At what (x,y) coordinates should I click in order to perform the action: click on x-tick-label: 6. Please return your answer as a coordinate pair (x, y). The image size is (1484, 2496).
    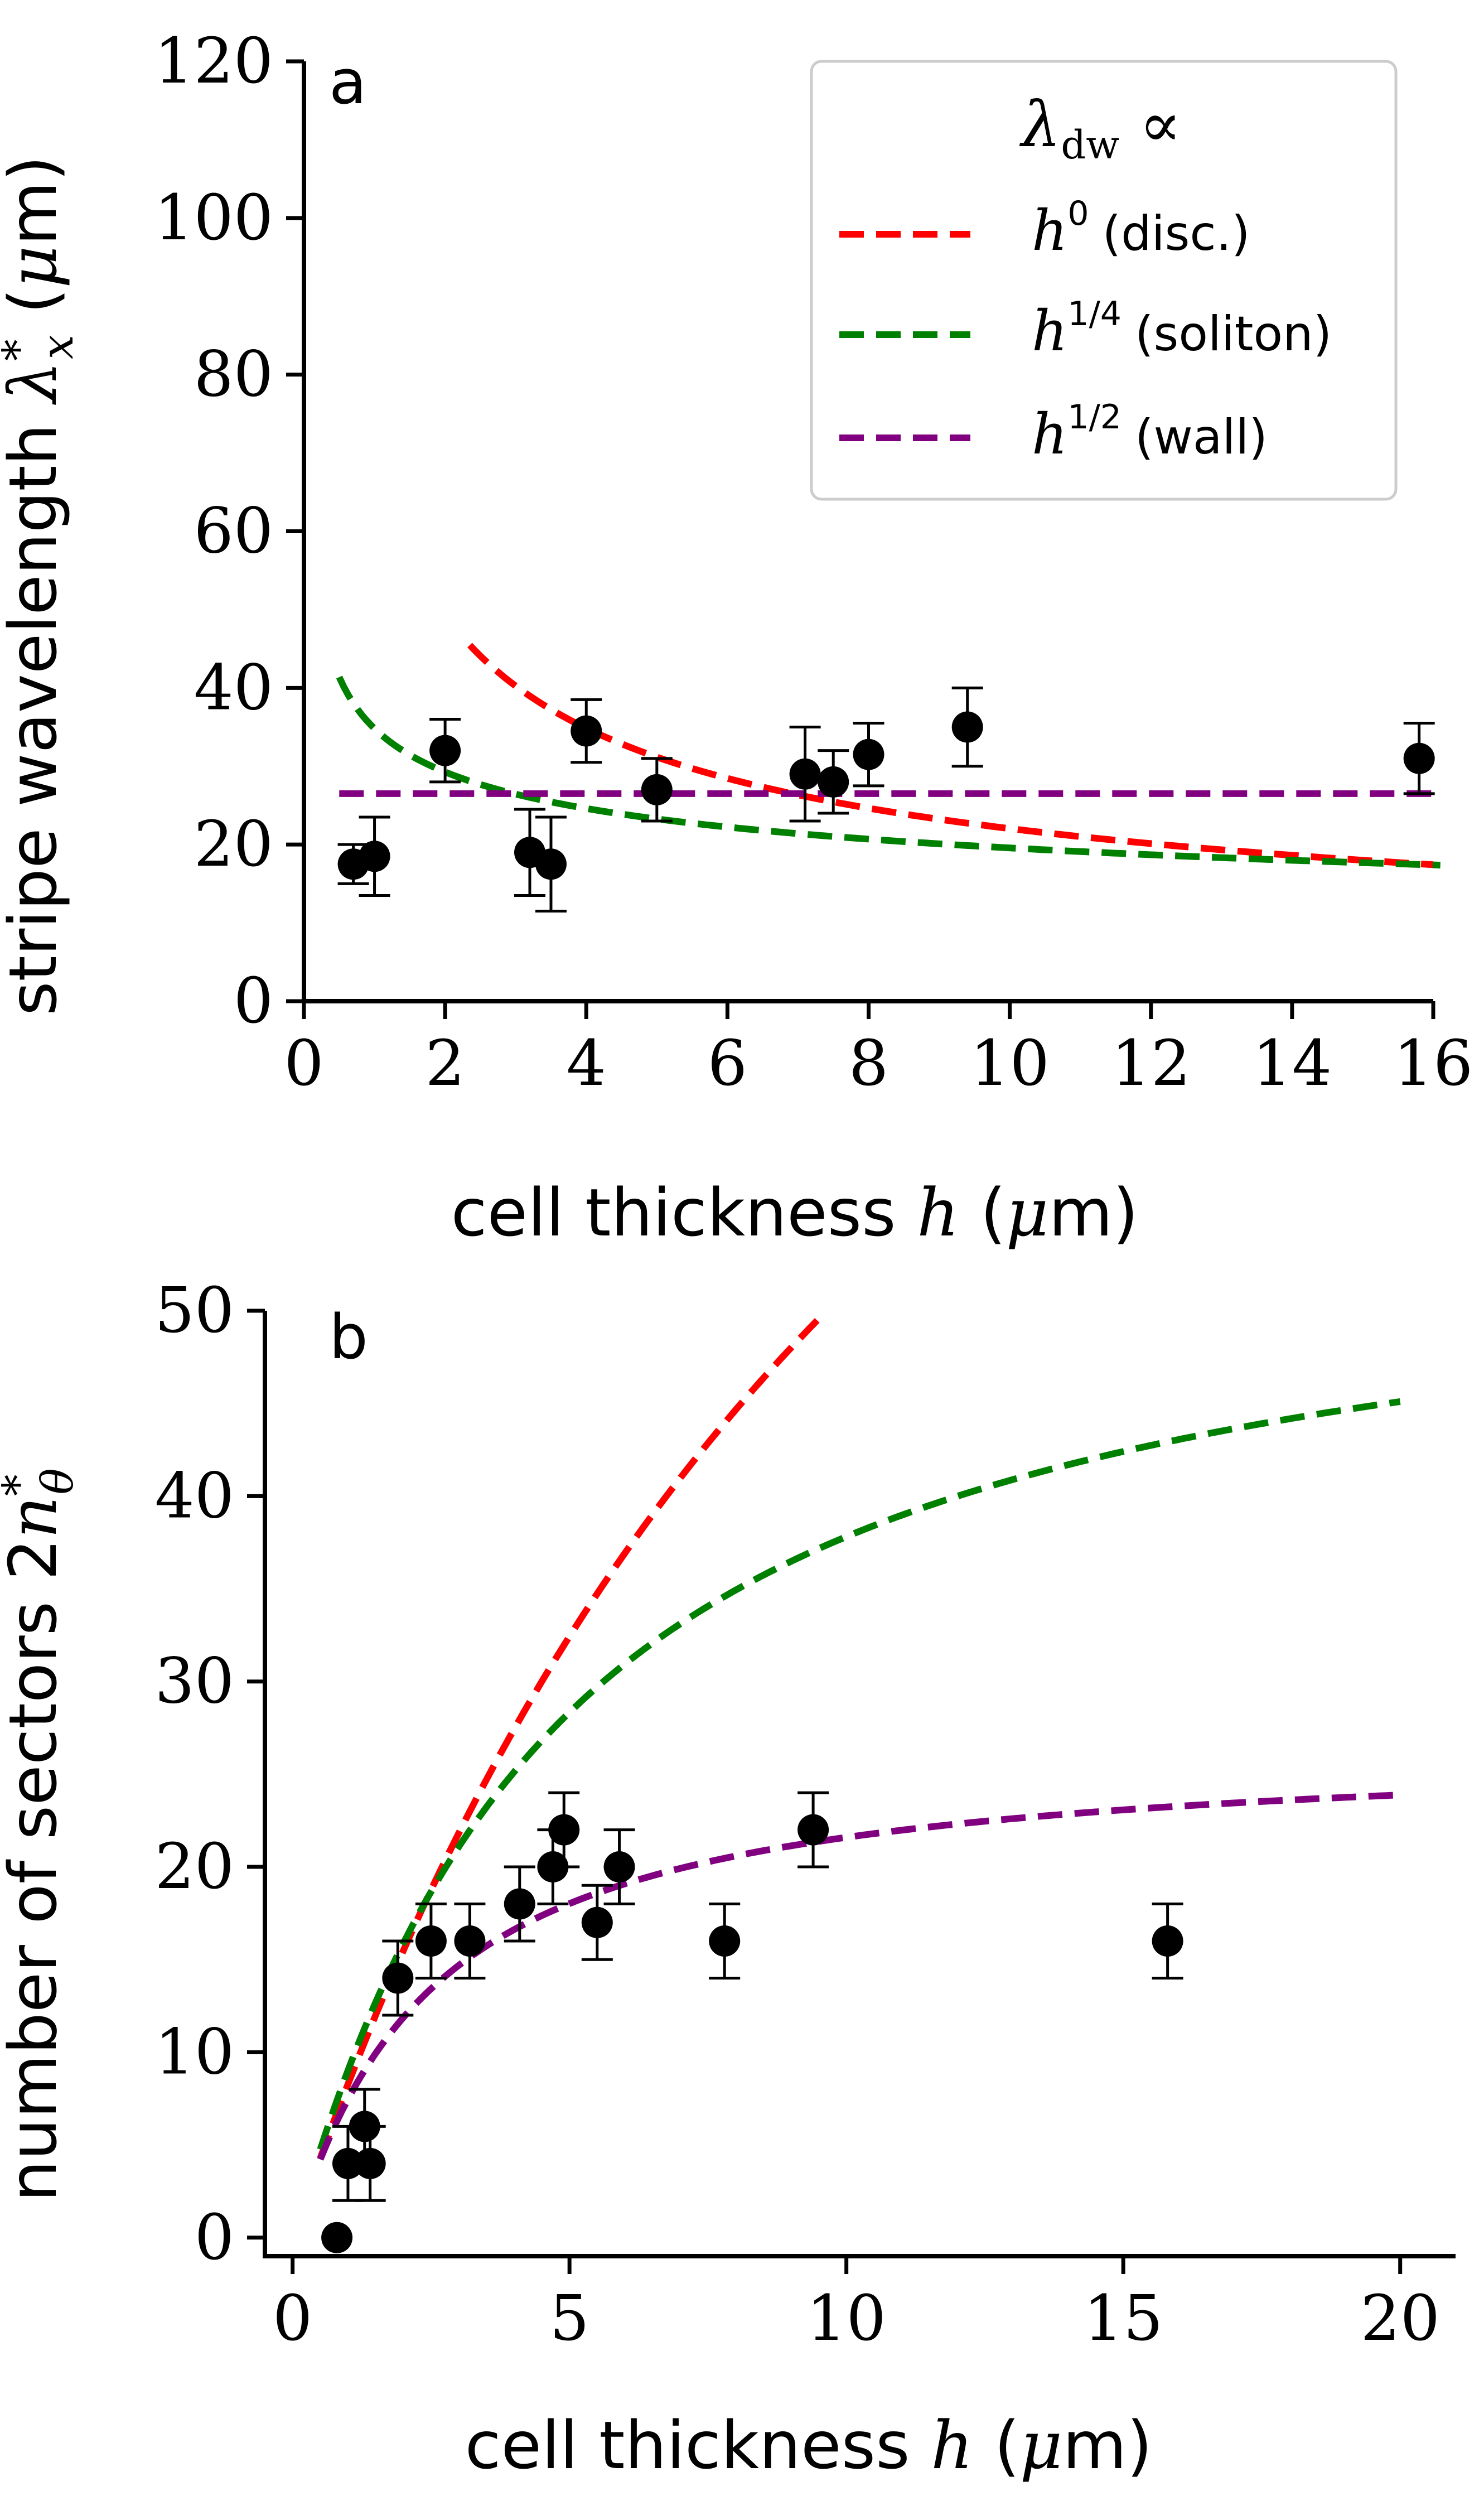
    Looking at the image, I should click on (727, 1063).